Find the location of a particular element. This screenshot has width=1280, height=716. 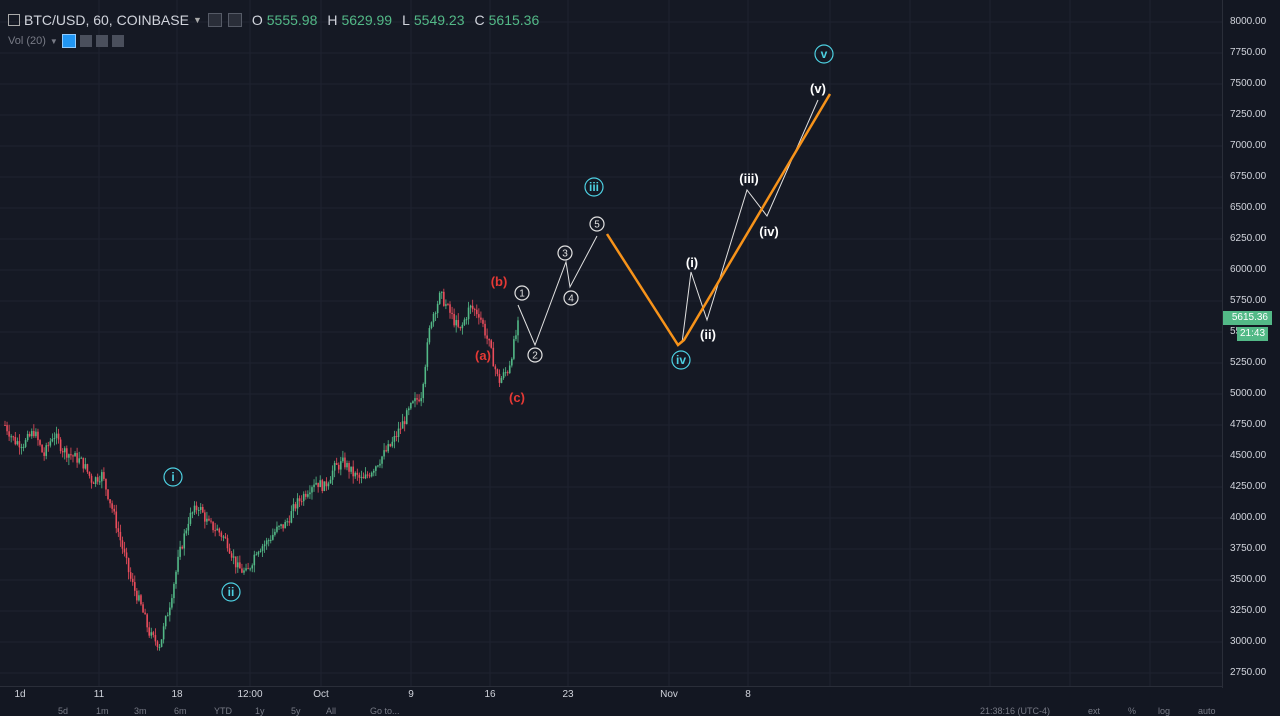

range-button: 5d is located at coordinates (63, 711).